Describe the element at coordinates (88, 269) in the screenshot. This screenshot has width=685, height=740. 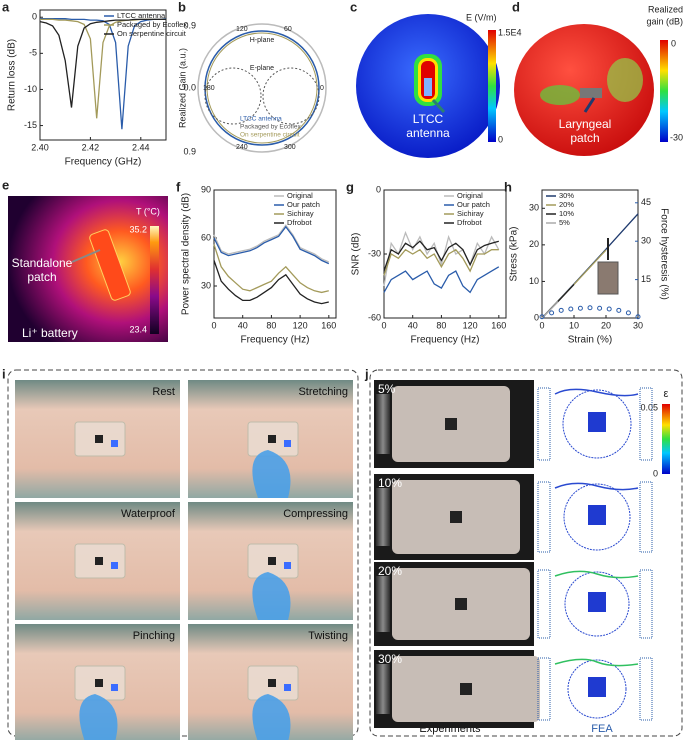
I see `thermal-image` at that location.